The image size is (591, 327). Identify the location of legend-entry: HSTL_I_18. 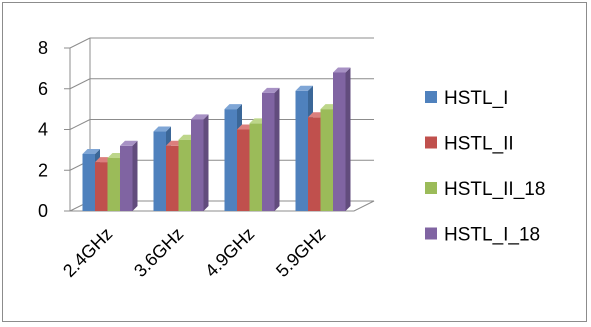
(482, 235).